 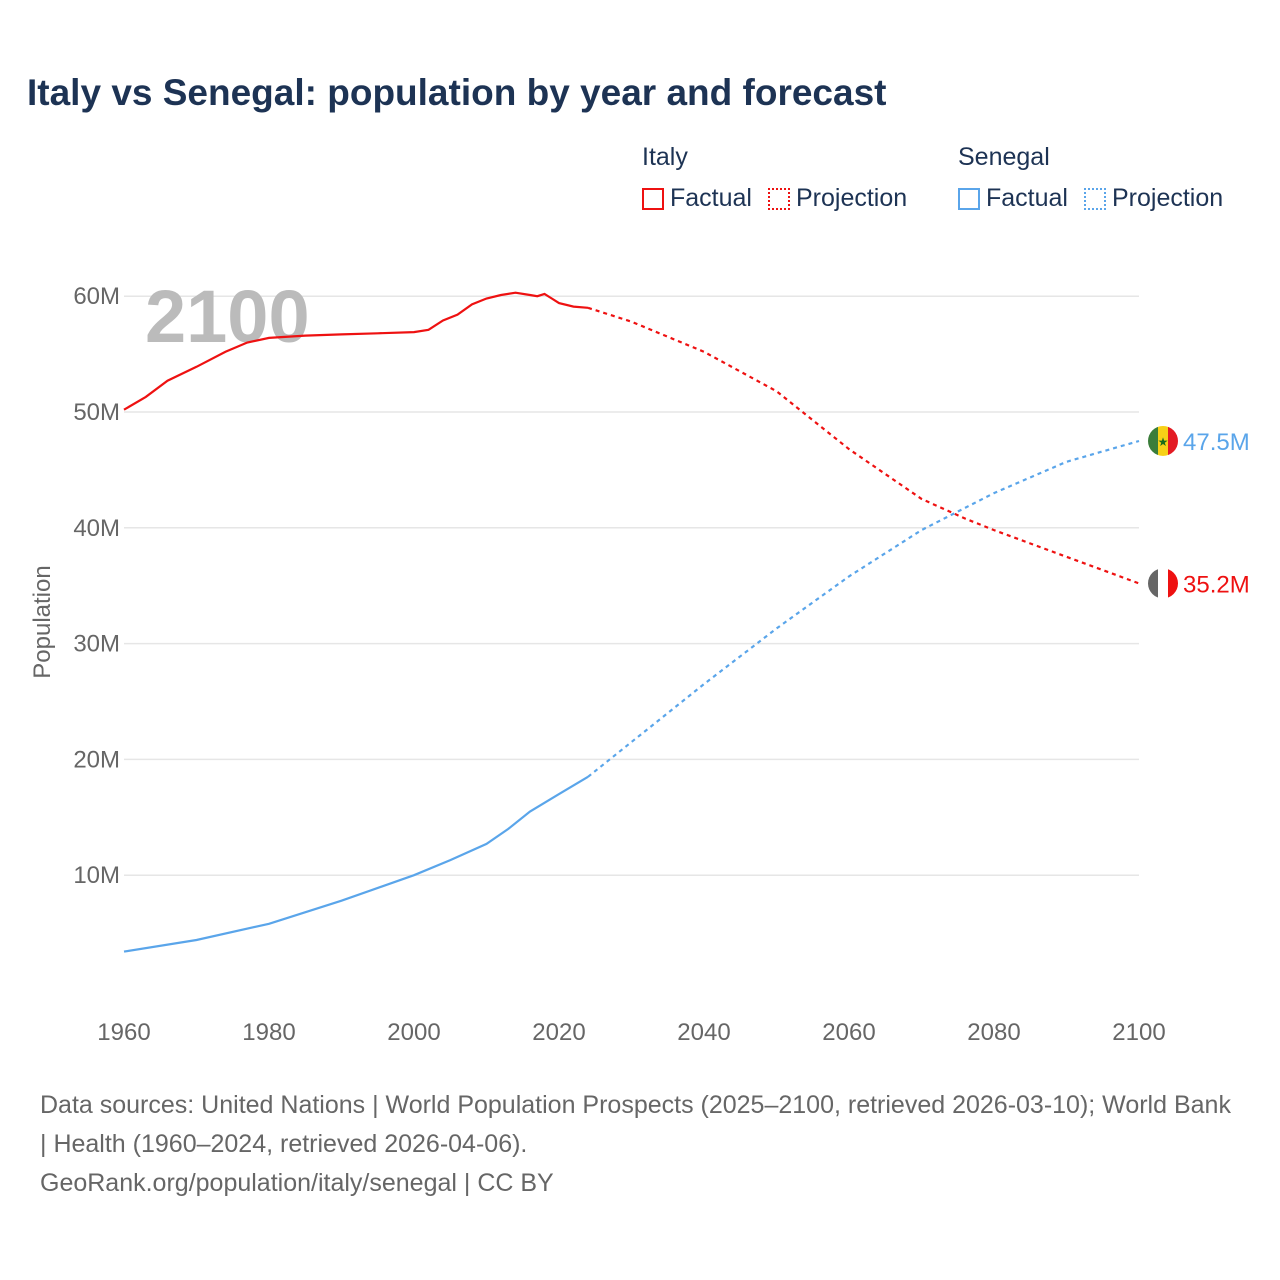 I want to click on x-tick-label: 2000, so click(x=413, y=1032).